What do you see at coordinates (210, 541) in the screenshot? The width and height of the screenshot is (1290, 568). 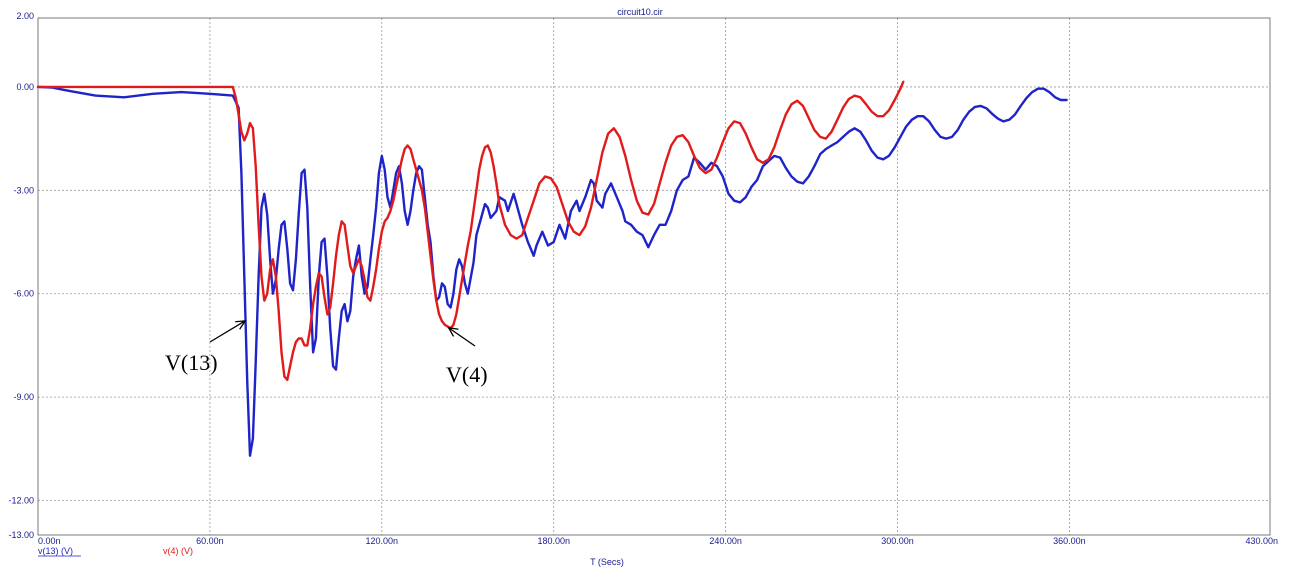 I see `x-tick-label: 60.00n` at bounding box center [210, 541].